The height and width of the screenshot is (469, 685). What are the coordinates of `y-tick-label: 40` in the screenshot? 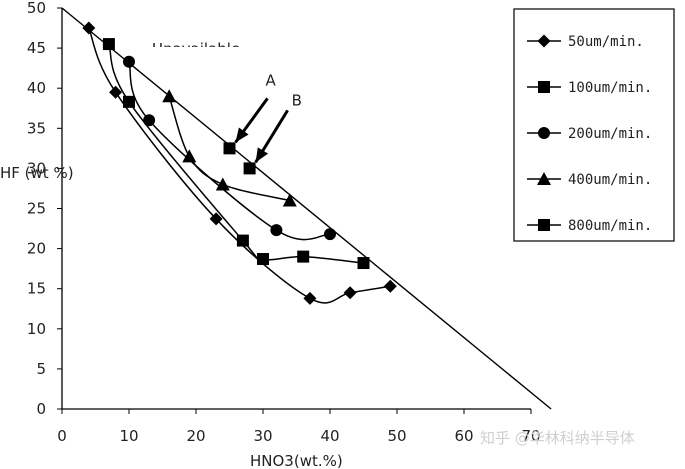 It's located at (36, 88).